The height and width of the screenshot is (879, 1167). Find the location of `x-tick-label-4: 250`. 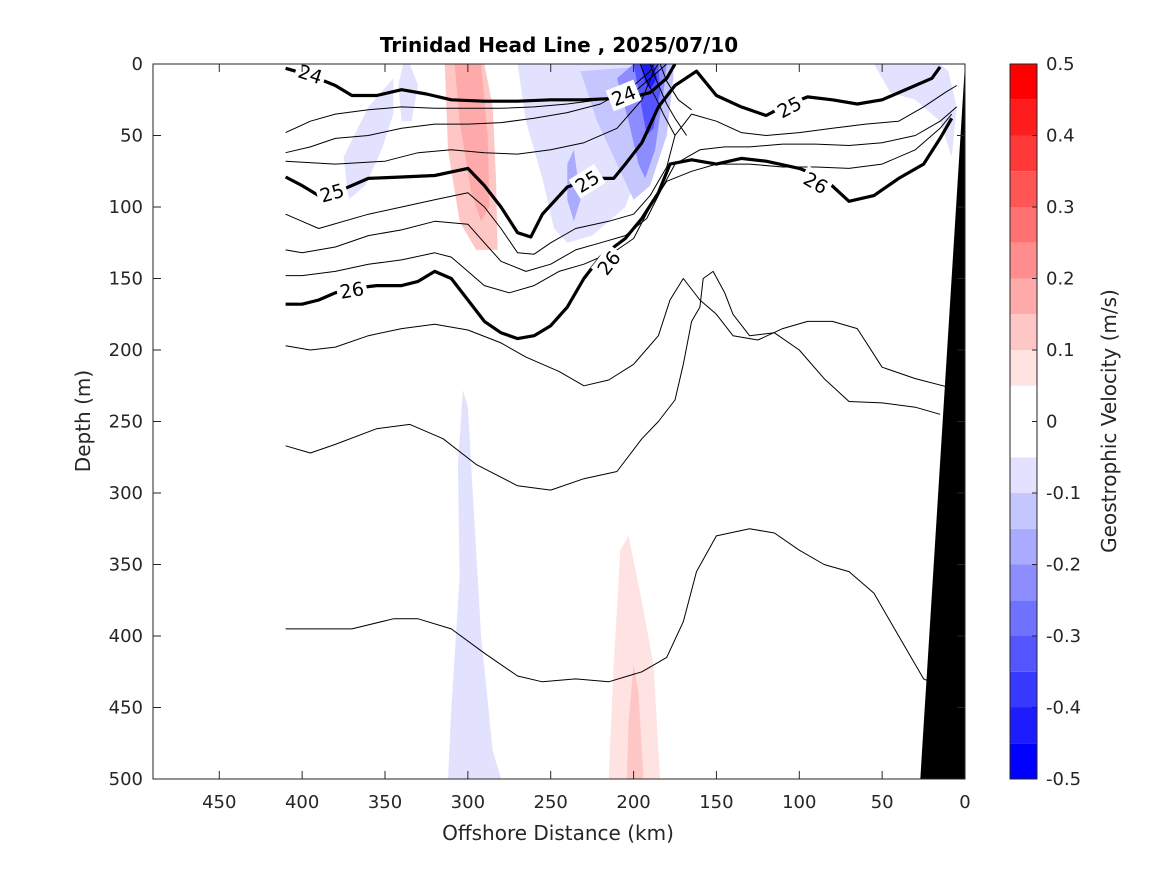

x-tick-label-4: 250 is located at coordinates (551, 802).